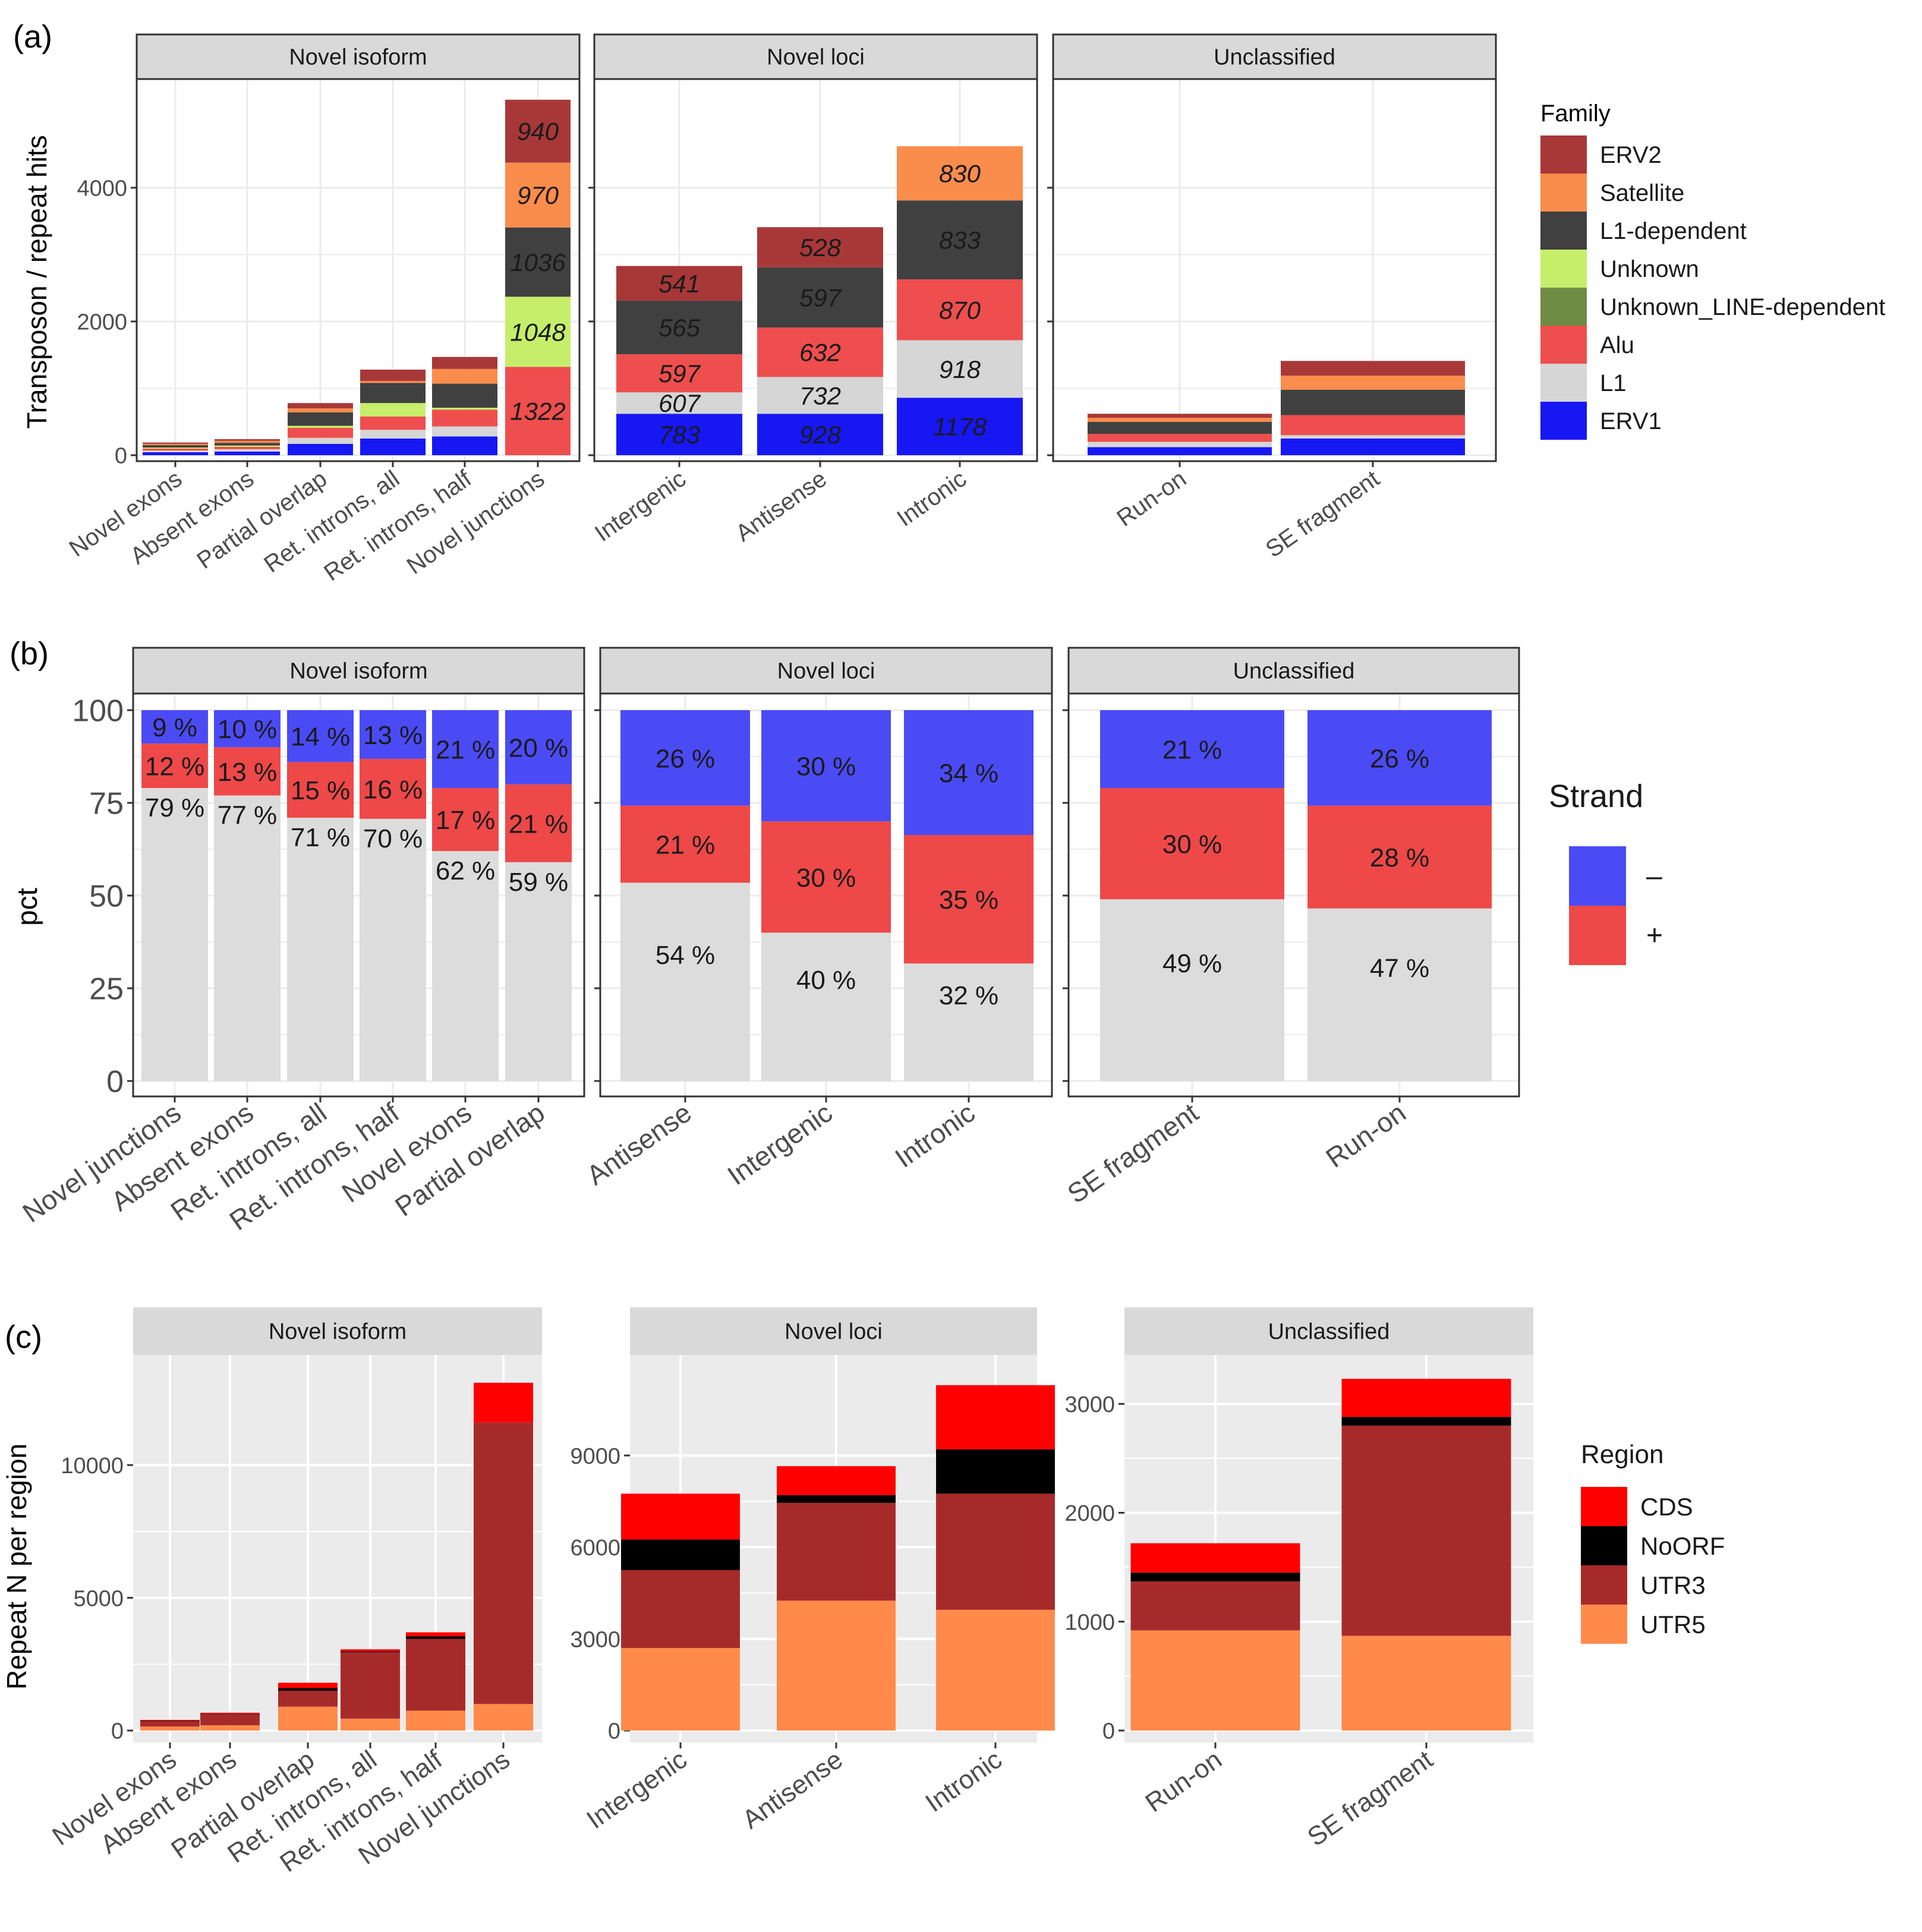 This screenshot has height=1932, width=1922. Describe the element at coordinates (1604, 1585) in the screenshot. I see `legend-key-utr3` at that location.